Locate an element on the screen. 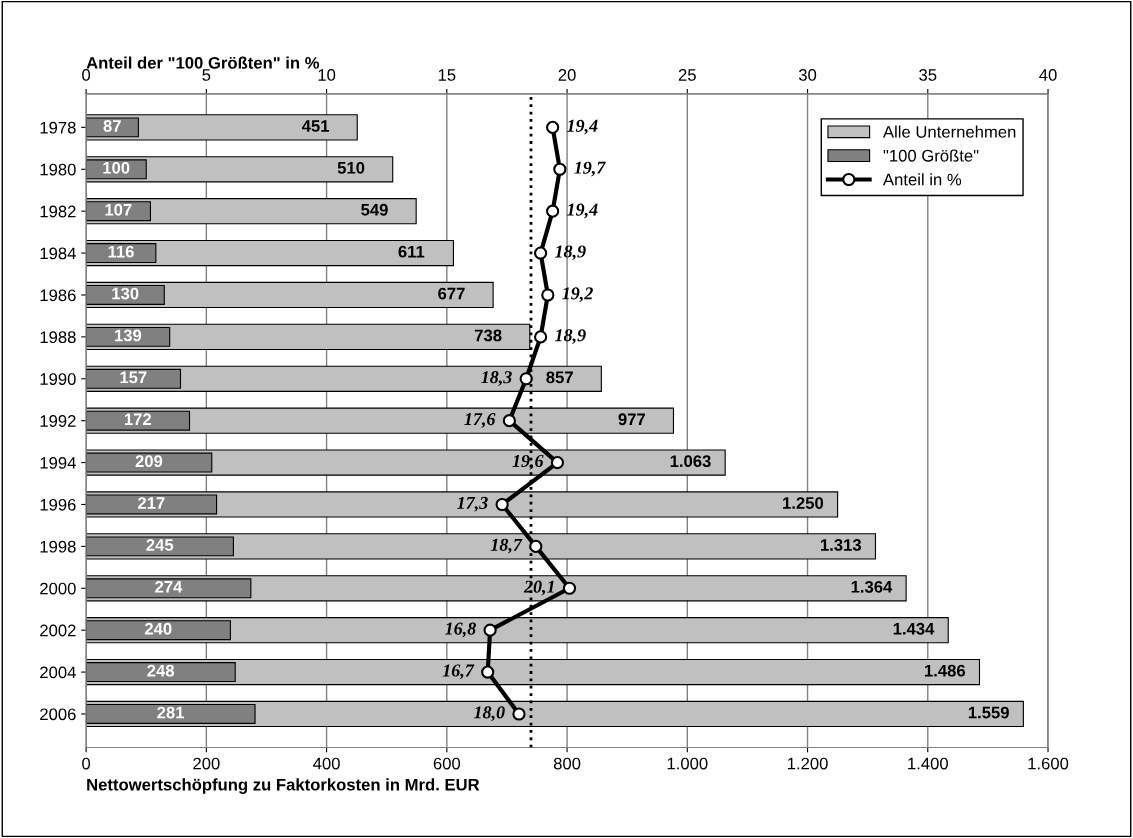  x-tick-label: 0 is located at coordinates (86, 763).